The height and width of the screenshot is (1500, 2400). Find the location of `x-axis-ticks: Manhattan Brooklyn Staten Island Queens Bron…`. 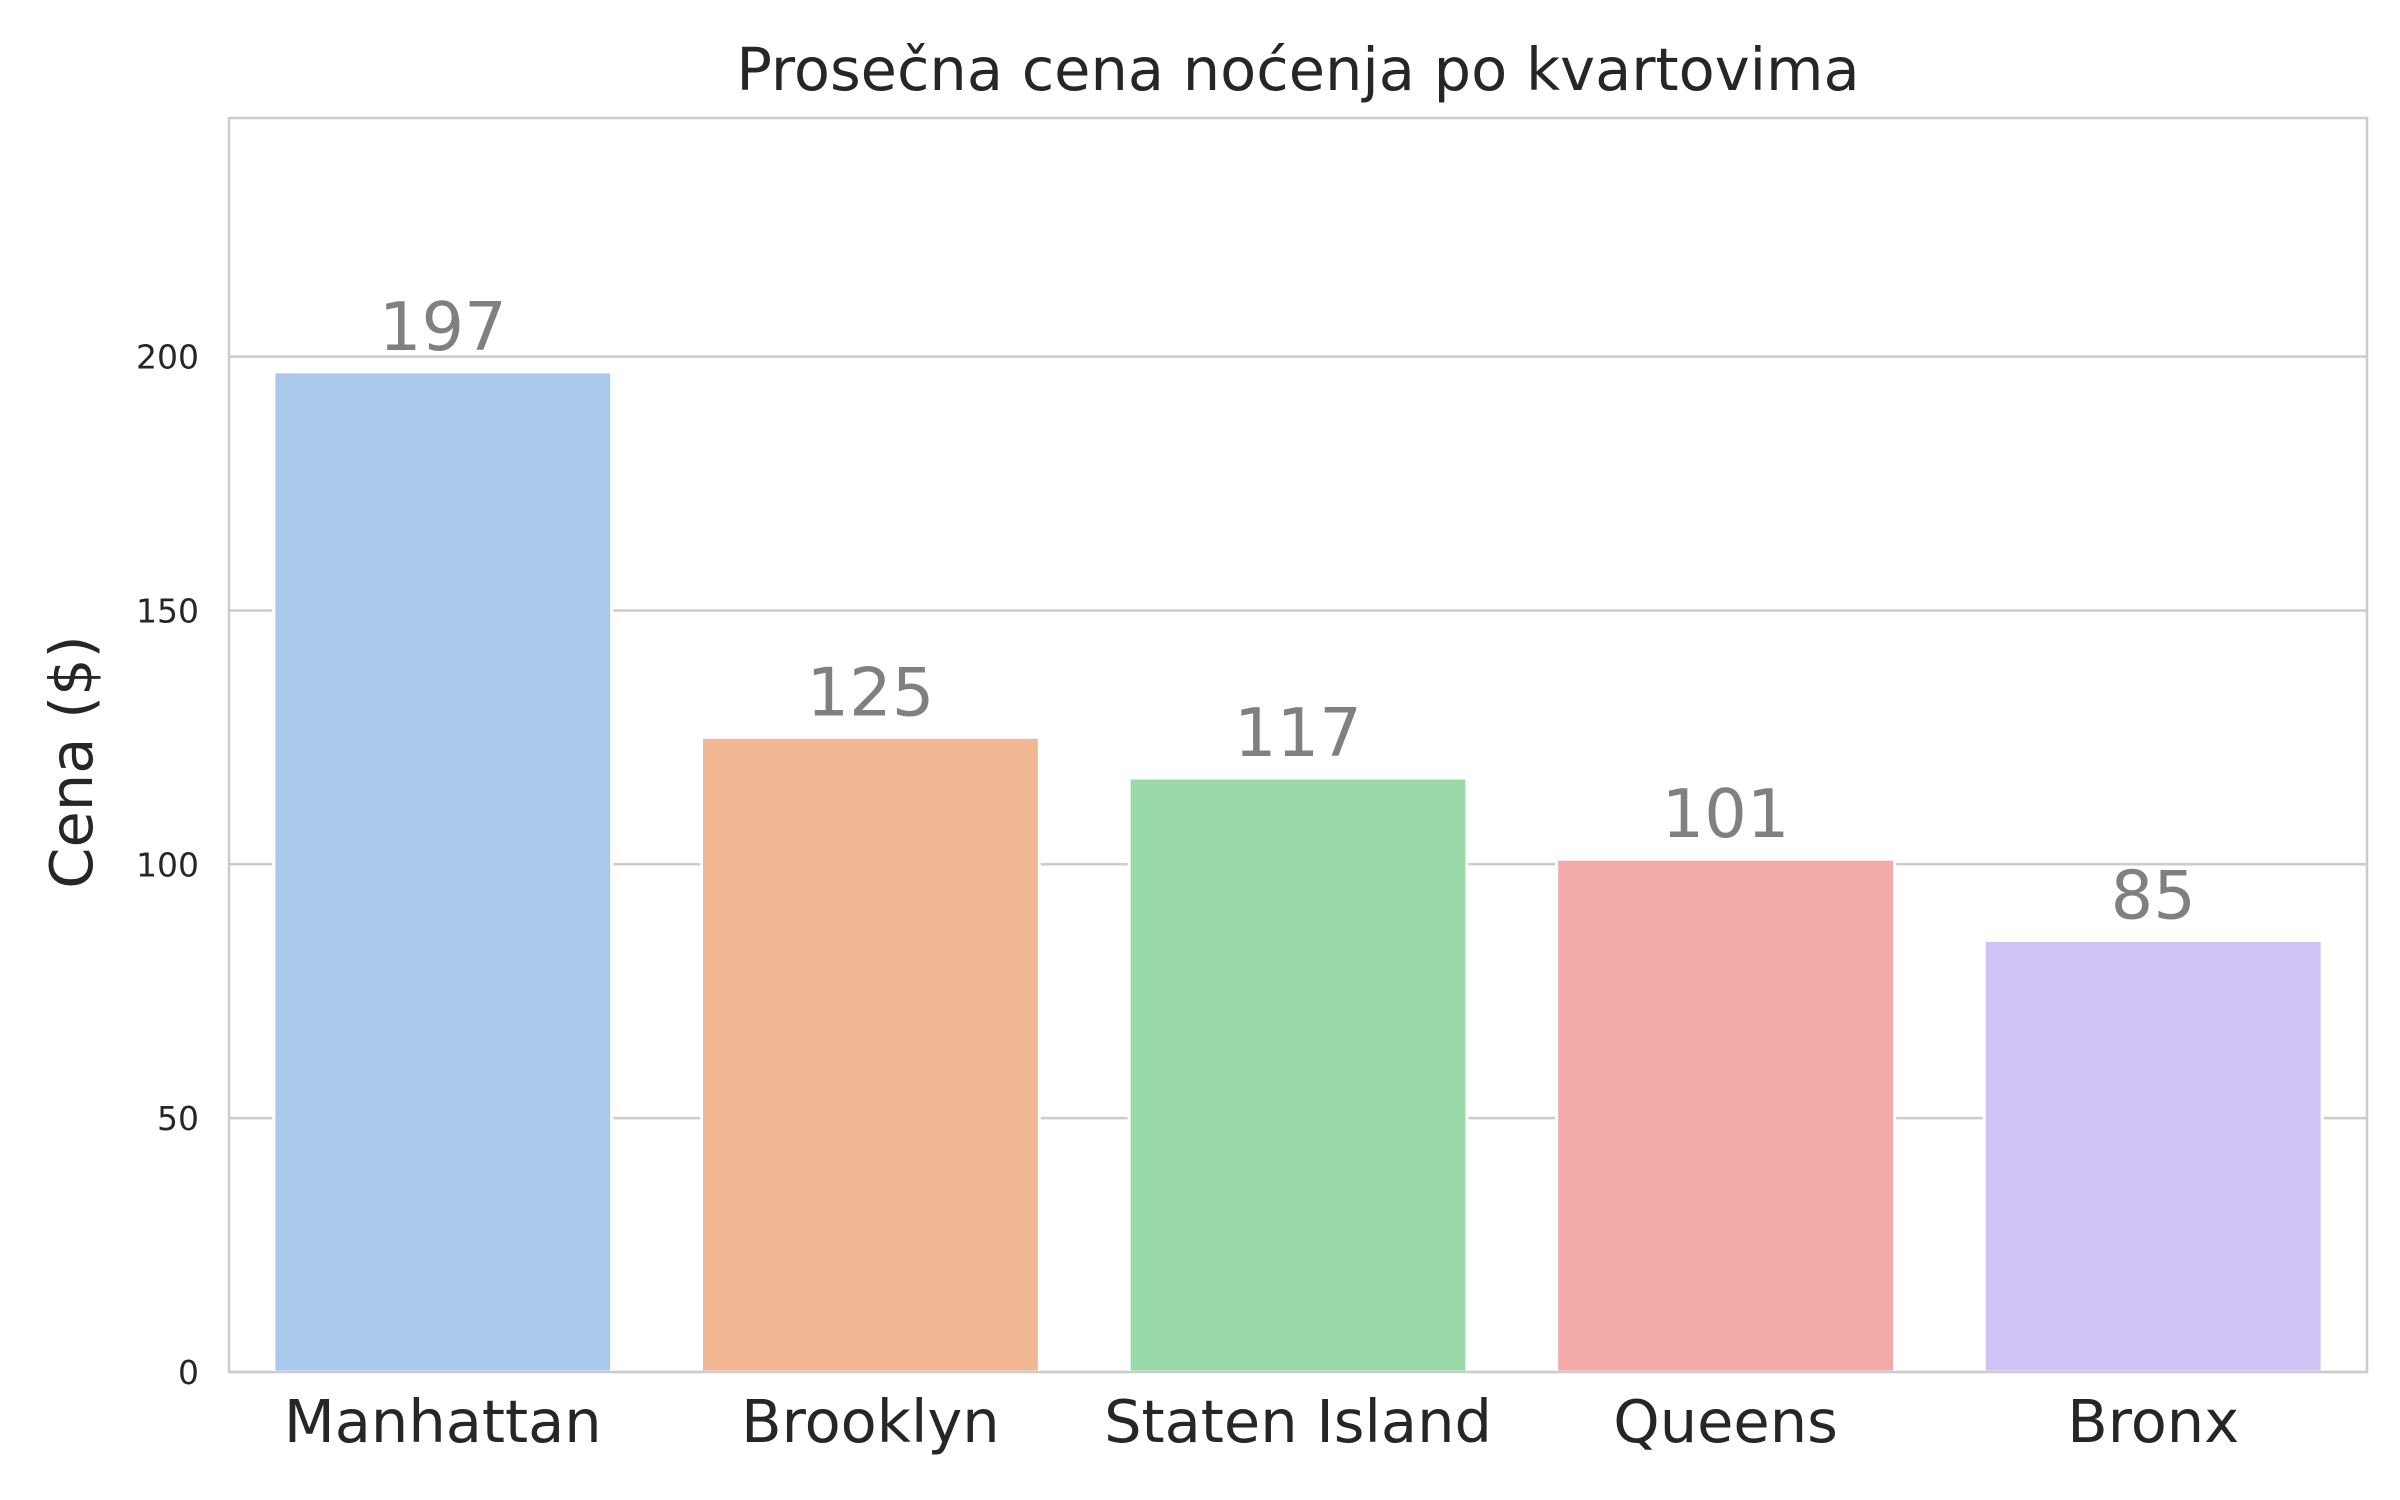

x-axis-ticks: Manhattan Brooklyn Staten Island Queens Bron… is located at coordinates (1261, 1421).